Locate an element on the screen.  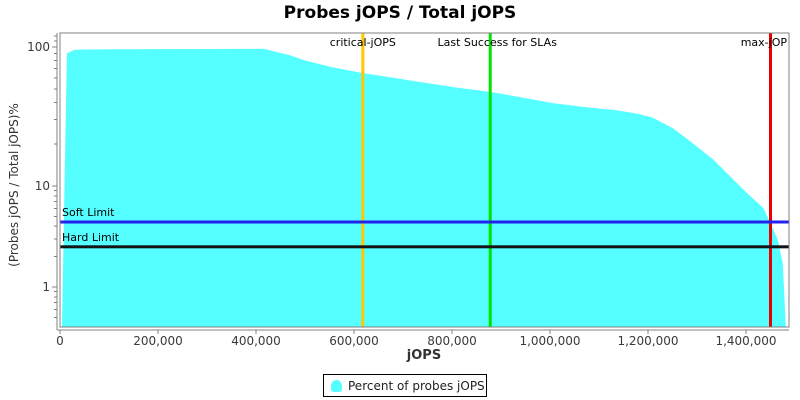
y-tick-label: 1 is located at coordinates (46, 287).